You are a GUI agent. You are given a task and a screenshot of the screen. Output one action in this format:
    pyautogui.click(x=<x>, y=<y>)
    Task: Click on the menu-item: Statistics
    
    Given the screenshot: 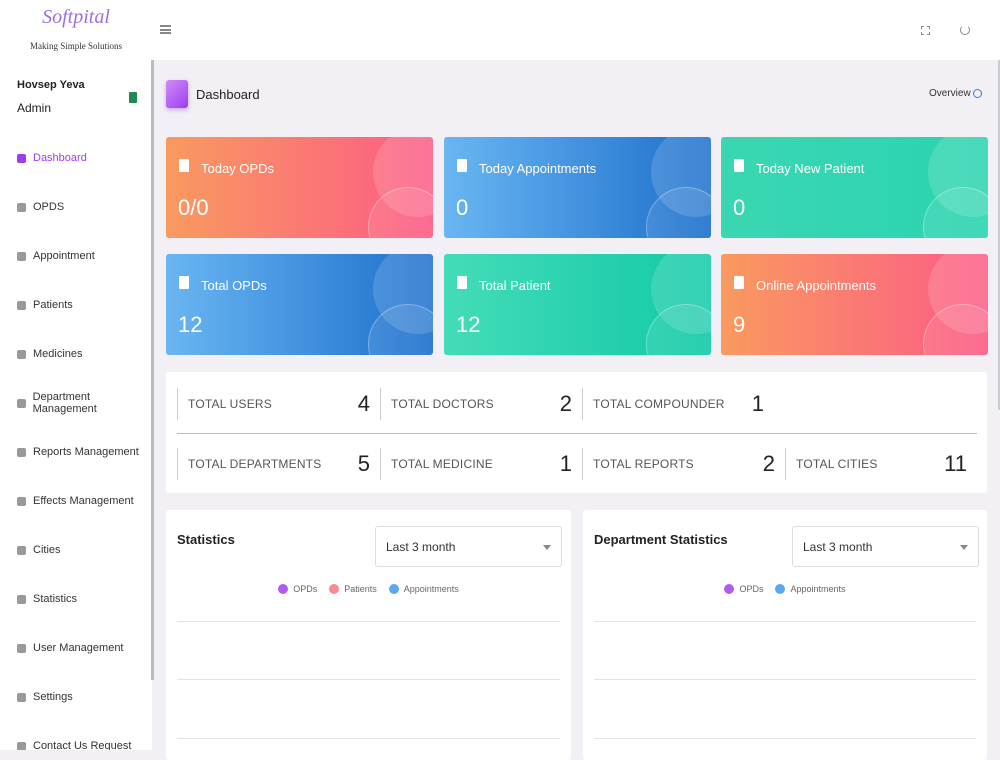 What is the action you would take?
    pyautogui.click(x=47, y=599)
    